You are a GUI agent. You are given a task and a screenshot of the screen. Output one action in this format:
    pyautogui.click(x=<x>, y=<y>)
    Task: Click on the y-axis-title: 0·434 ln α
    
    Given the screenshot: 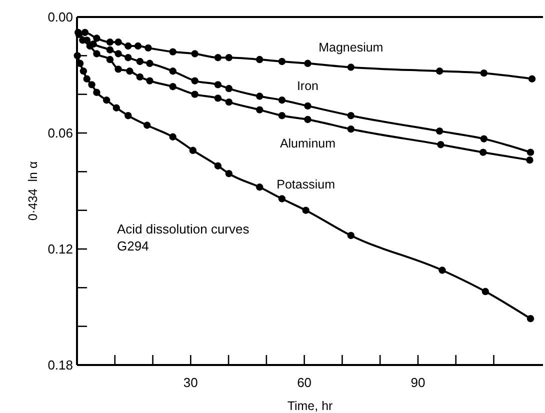 What is the action you would take?
    pyautogui.click(x=33, y=191)
    